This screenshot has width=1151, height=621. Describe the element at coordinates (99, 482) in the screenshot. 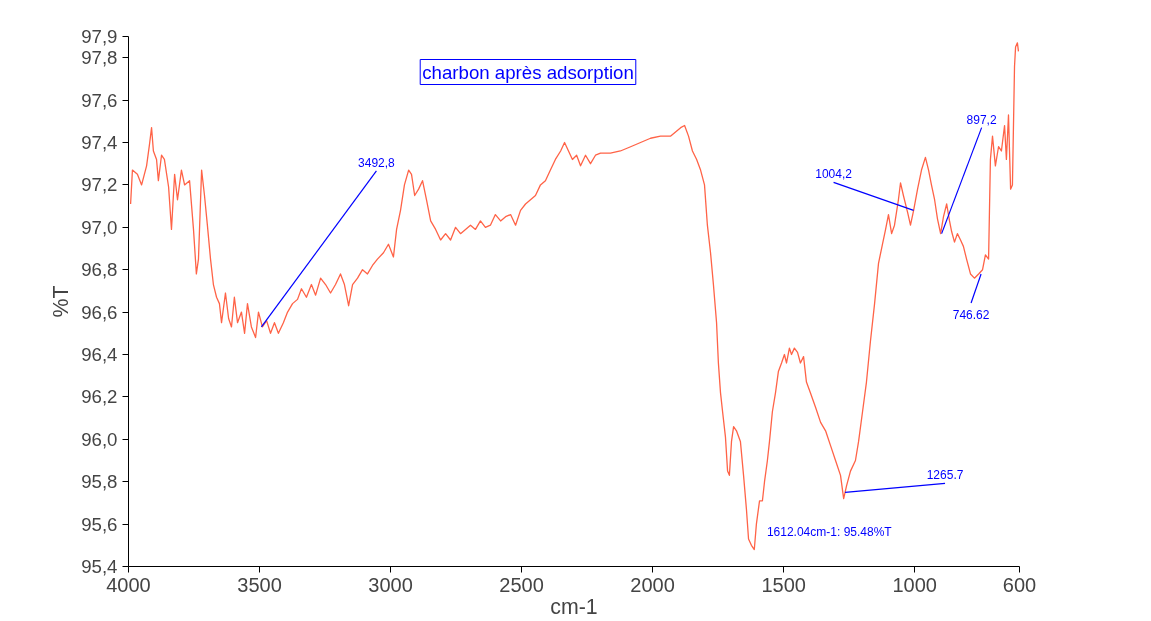

I see `y-tick-label: 95,8` at that location.